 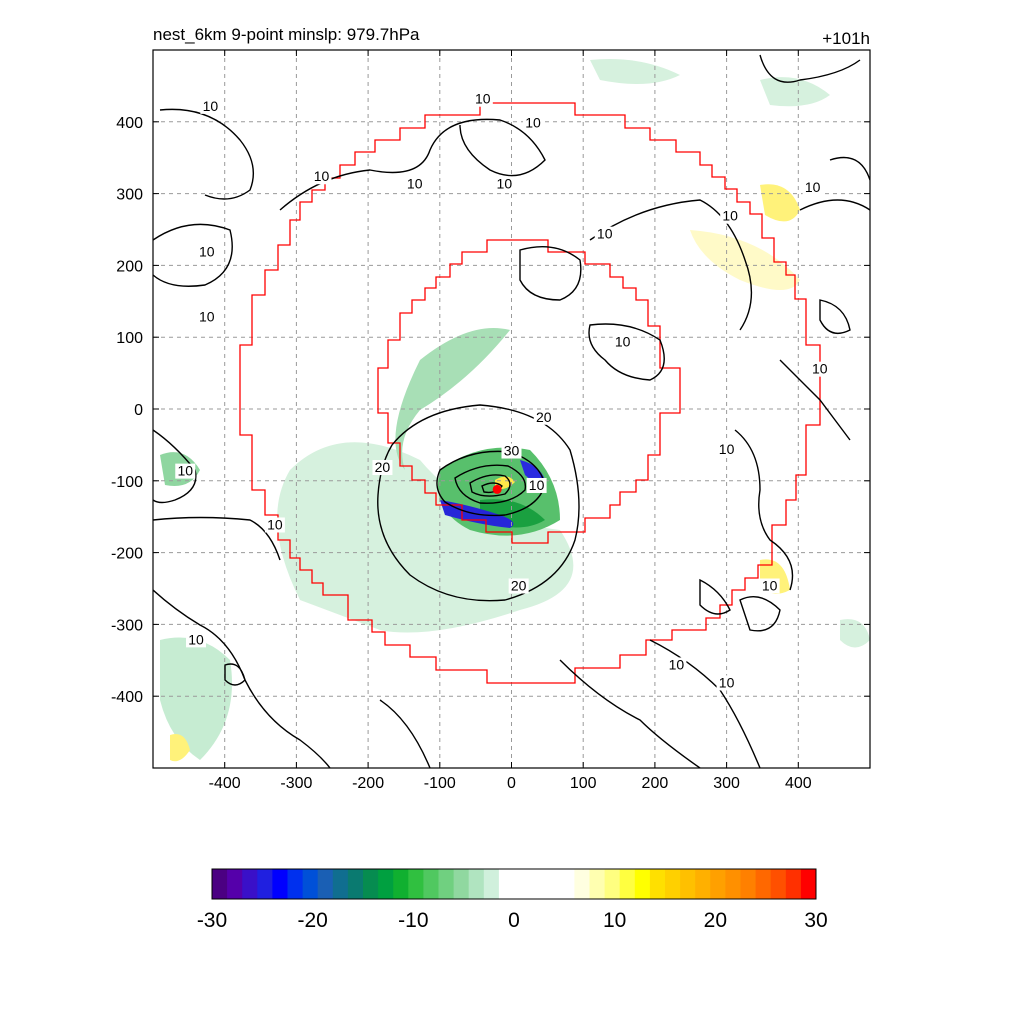 I want to click on x-tick-label: -300, so click(x=296, y=783).